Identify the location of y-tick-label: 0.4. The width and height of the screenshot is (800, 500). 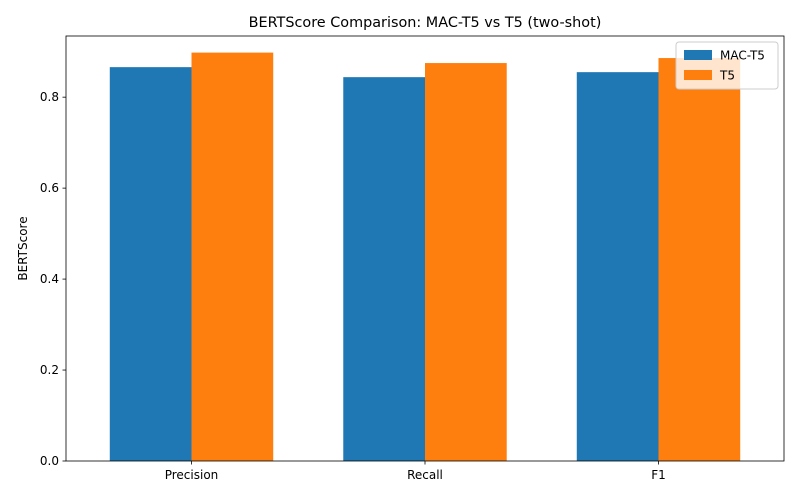
(49, 279).